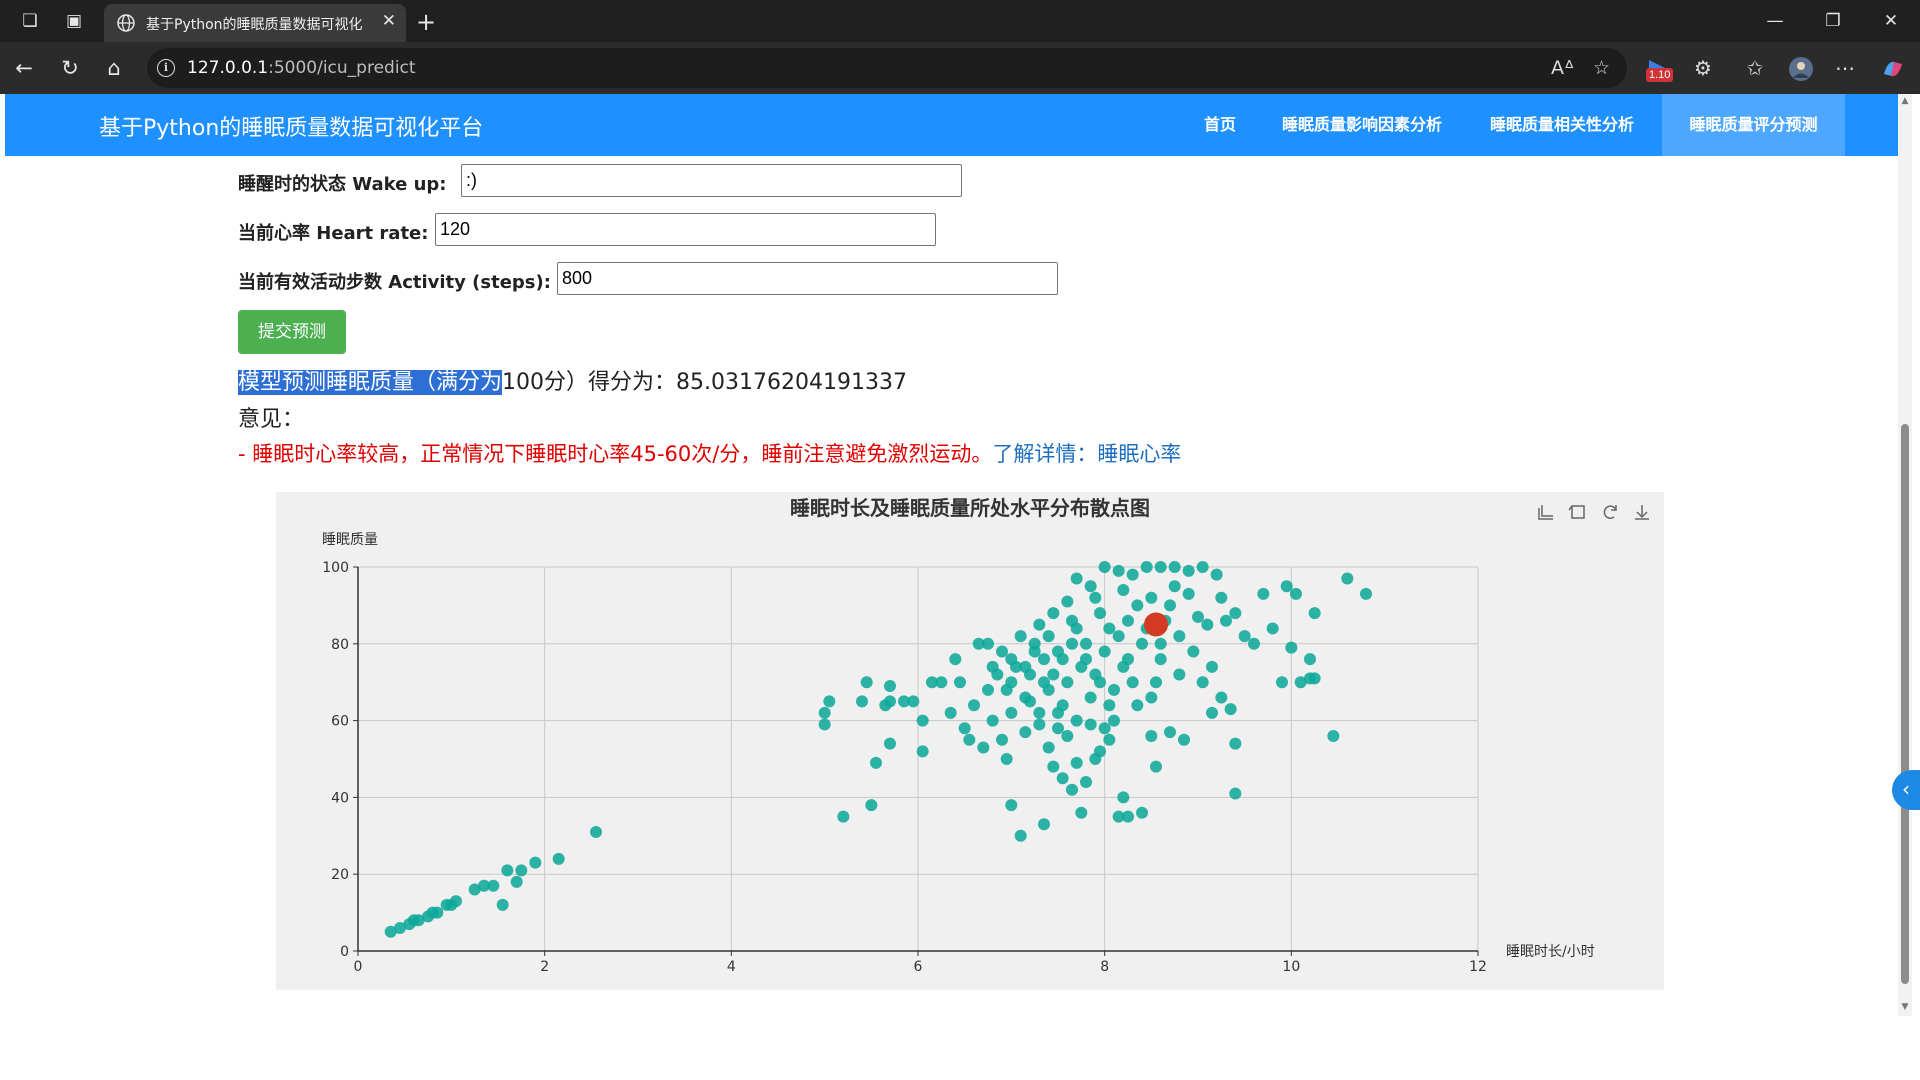 The image size is (1920, 1080). Describe the element at coordinates (1833, 21) in the screenshot. I see `restore-window-icon: ❐` at that location.